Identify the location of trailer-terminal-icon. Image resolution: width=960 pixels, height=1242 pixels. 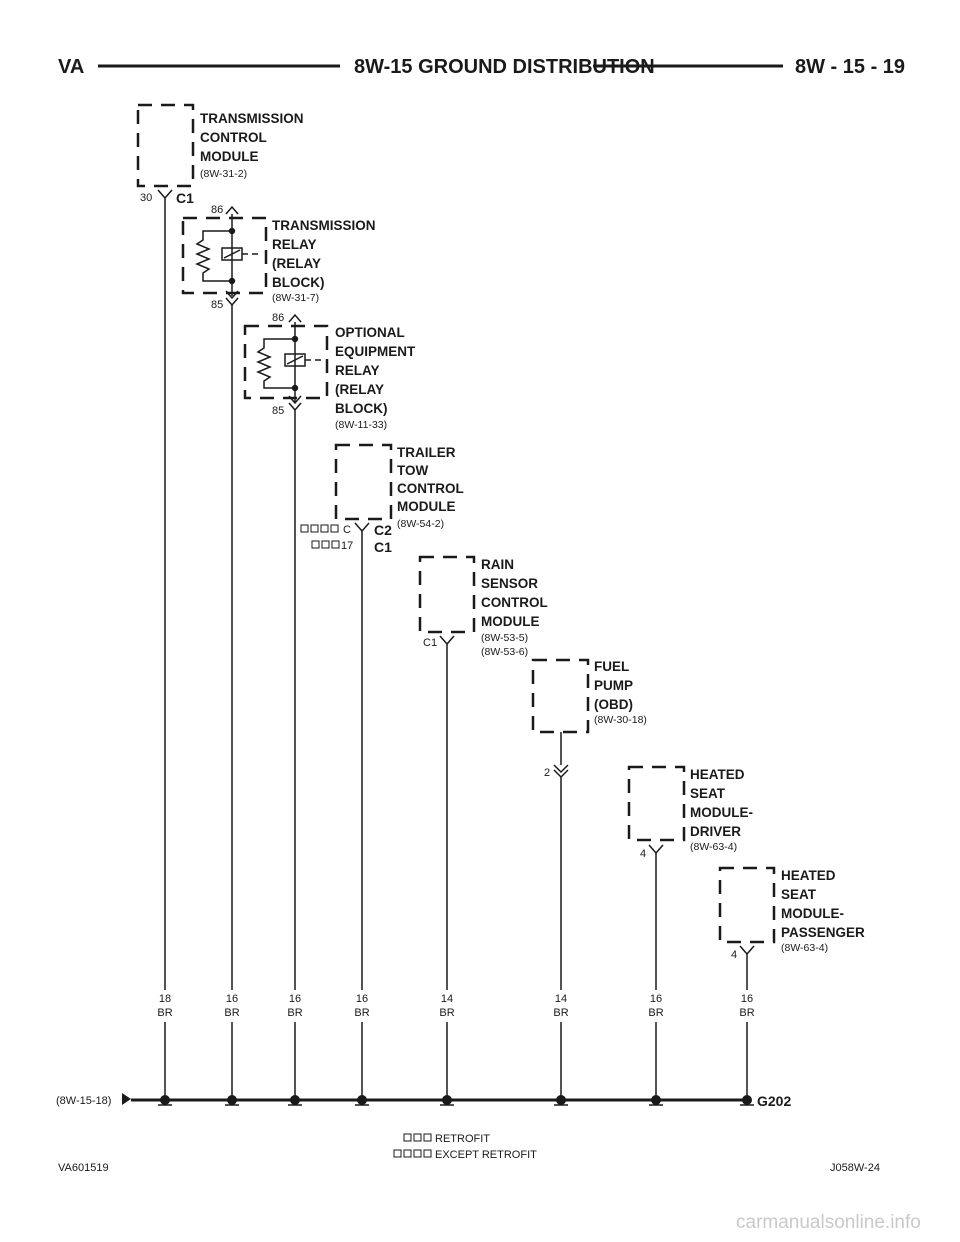
(362, 527).